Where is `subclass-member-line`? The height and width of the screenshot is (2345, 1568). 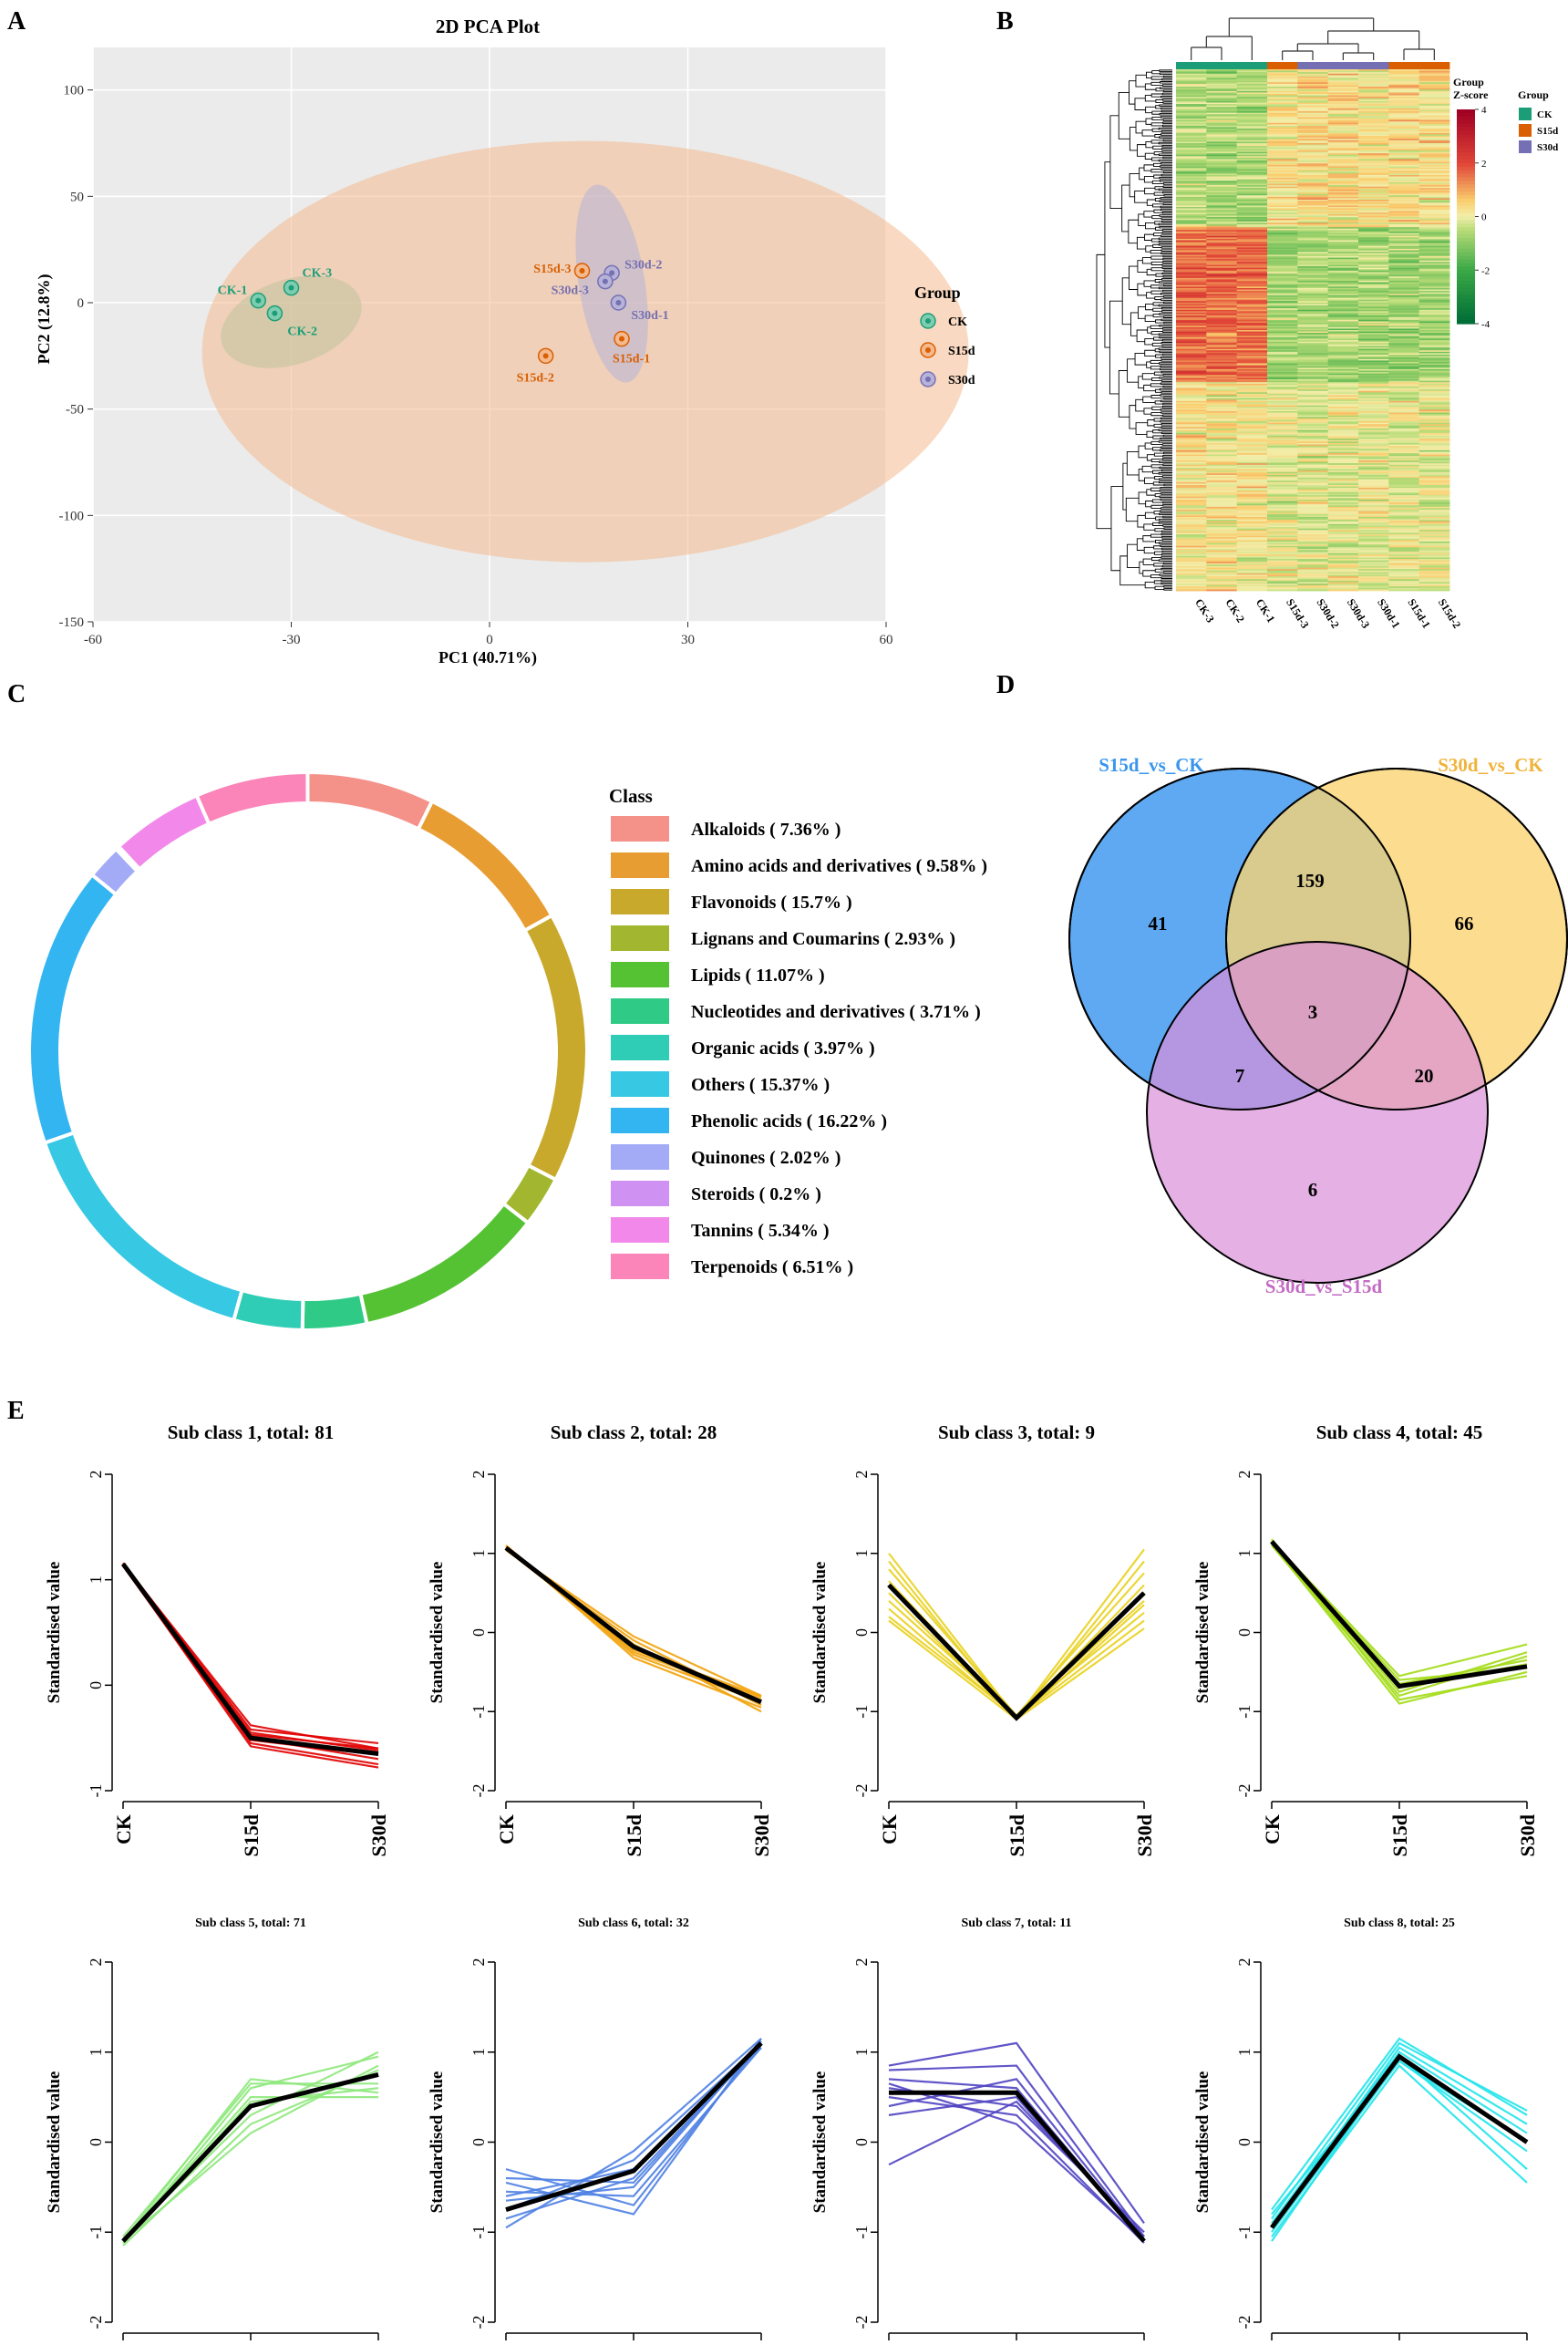
subclass-member-line is located at coordinates (633, 2124).